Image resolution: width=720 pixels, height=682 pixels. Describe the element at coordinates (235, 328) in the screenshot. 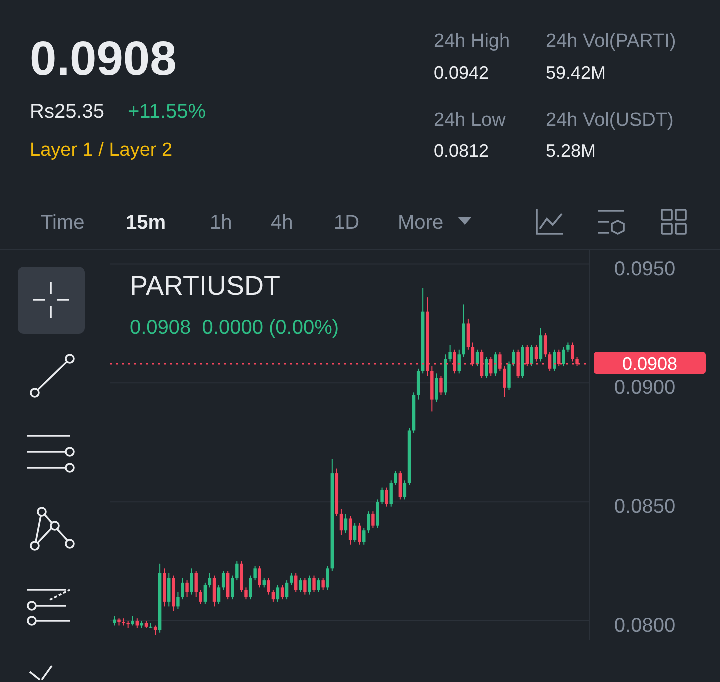

I see `text: 0.0908 0.0000 (0.00%)` at that location.